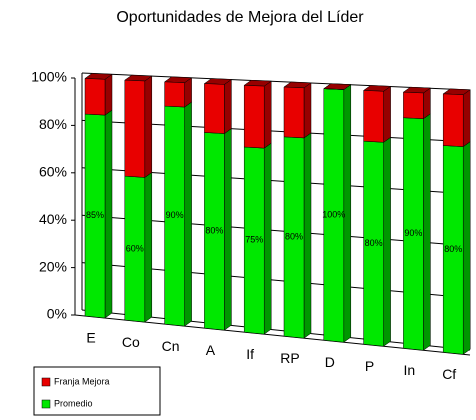 The image size is (476, 420). I want to click on y-tick-label: 40%, so click(53, 219).